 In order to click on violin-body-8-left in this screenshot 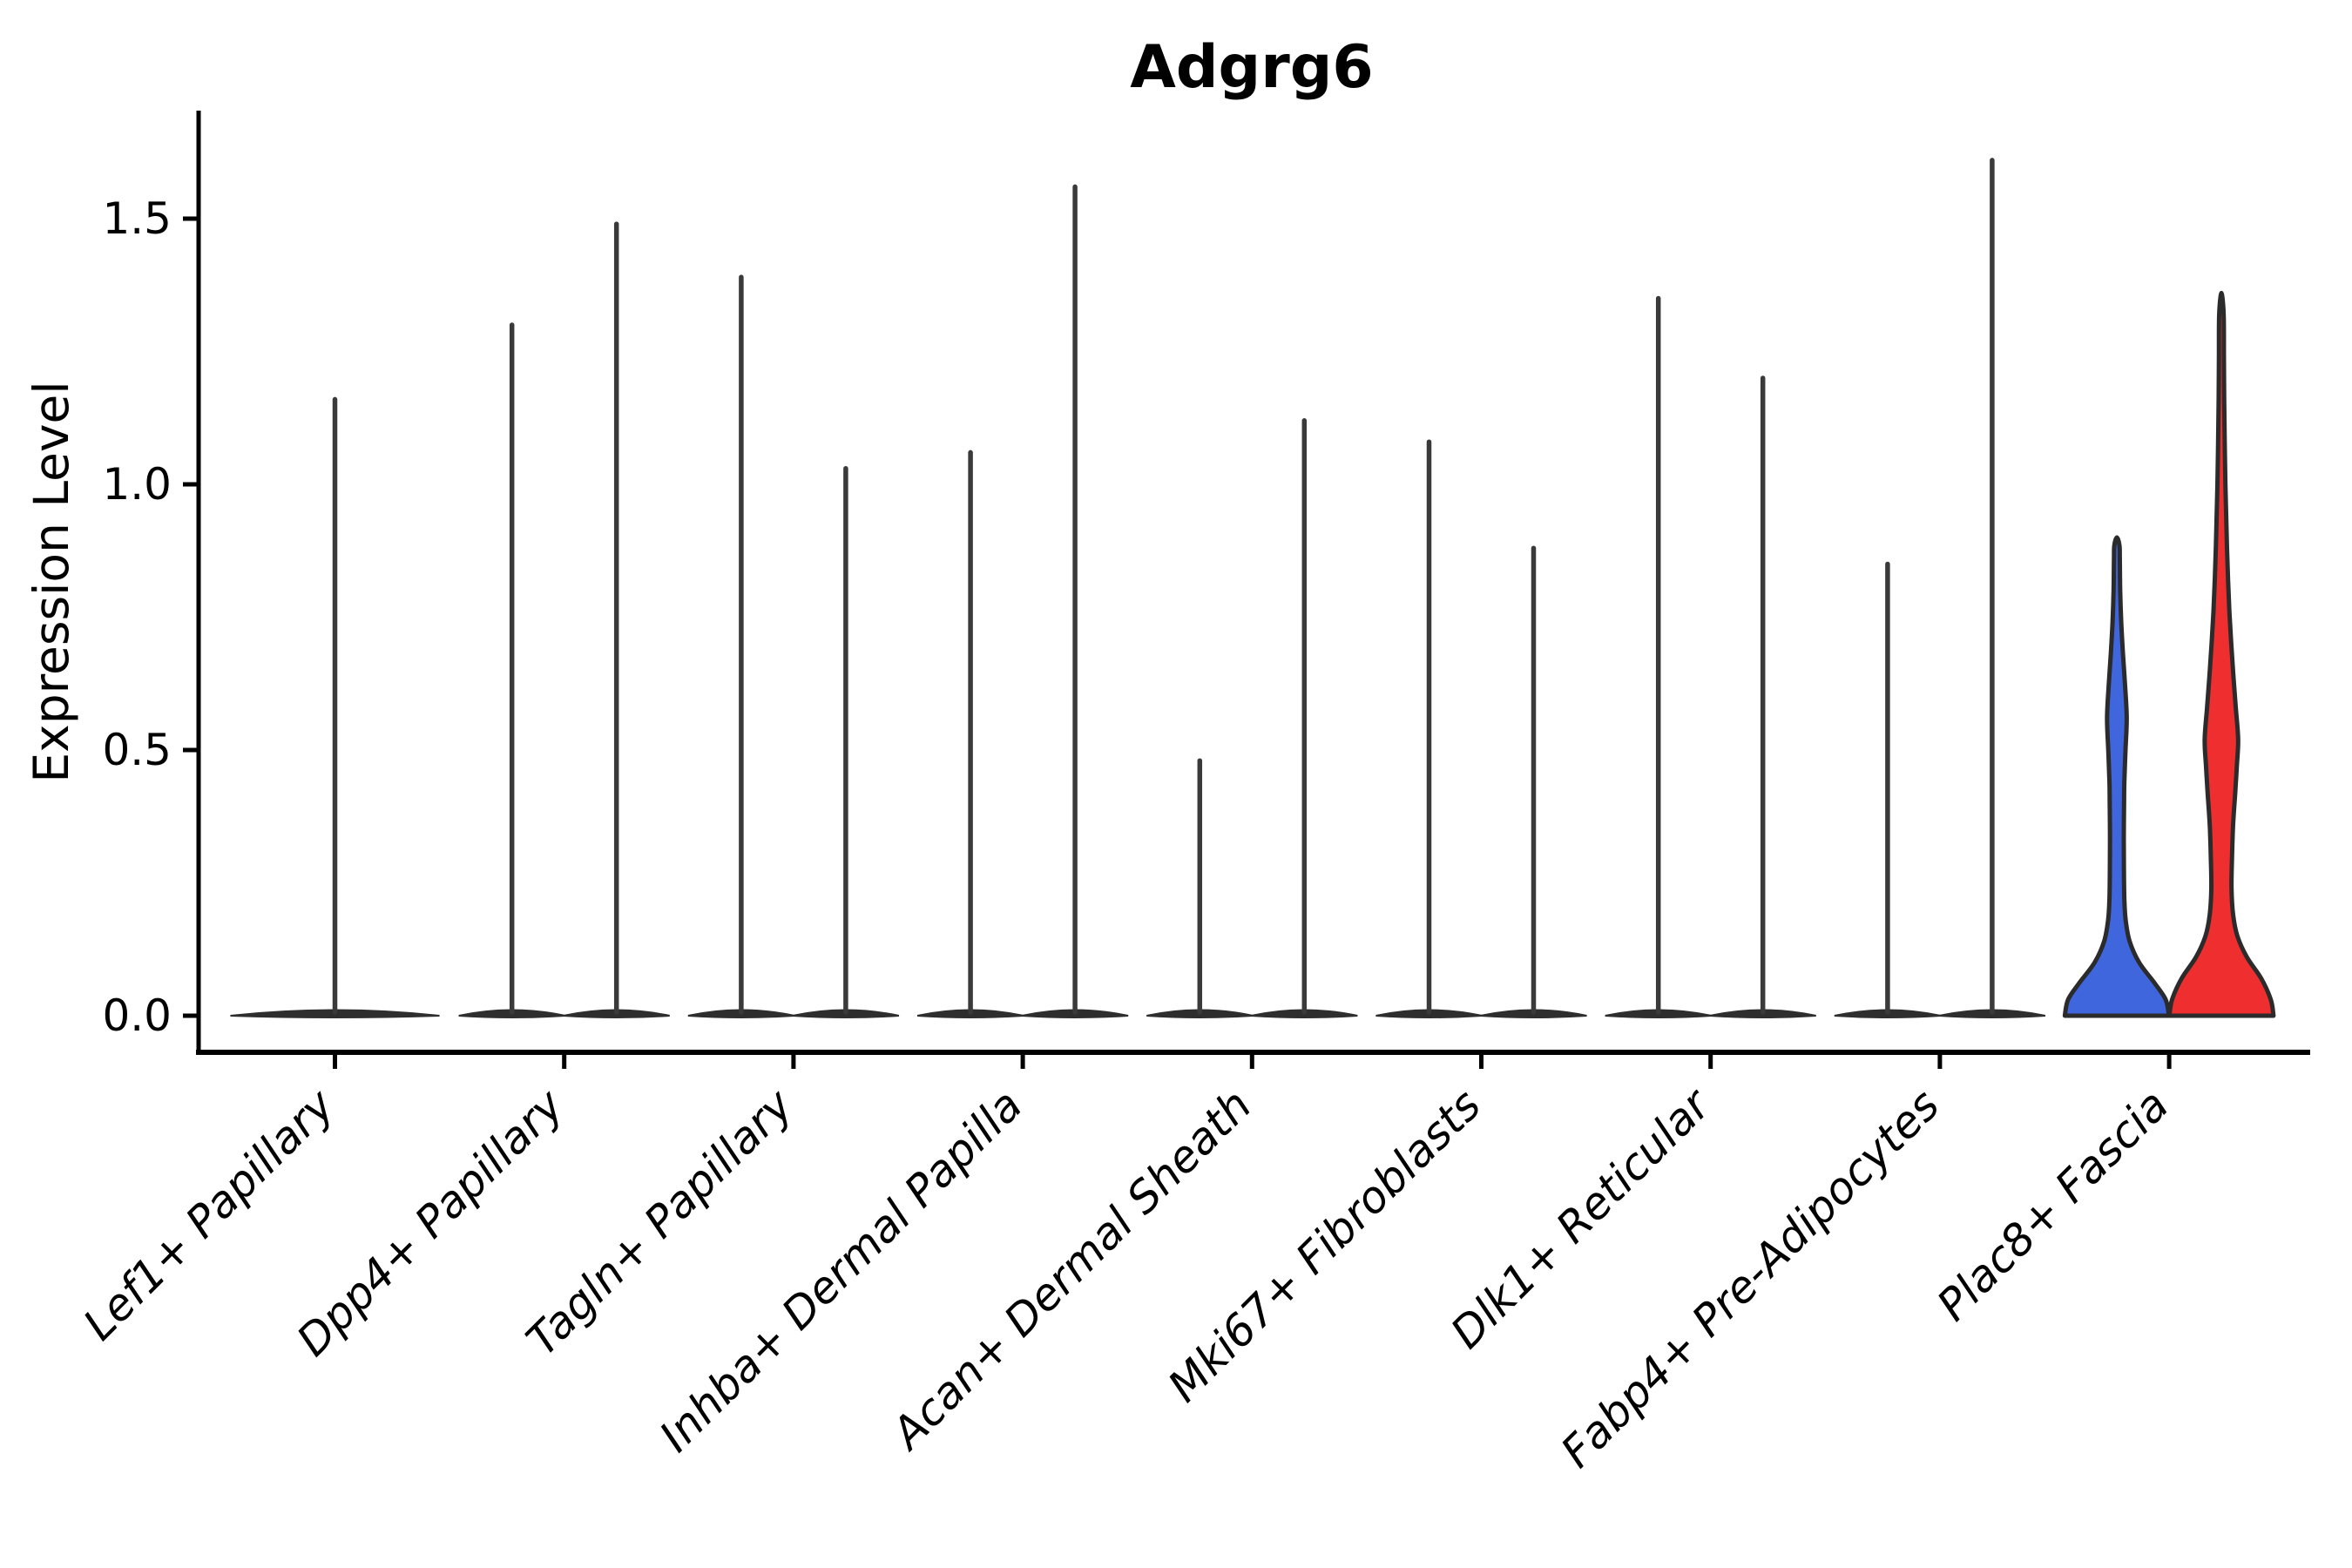, I will do `click(2117, 776)`.